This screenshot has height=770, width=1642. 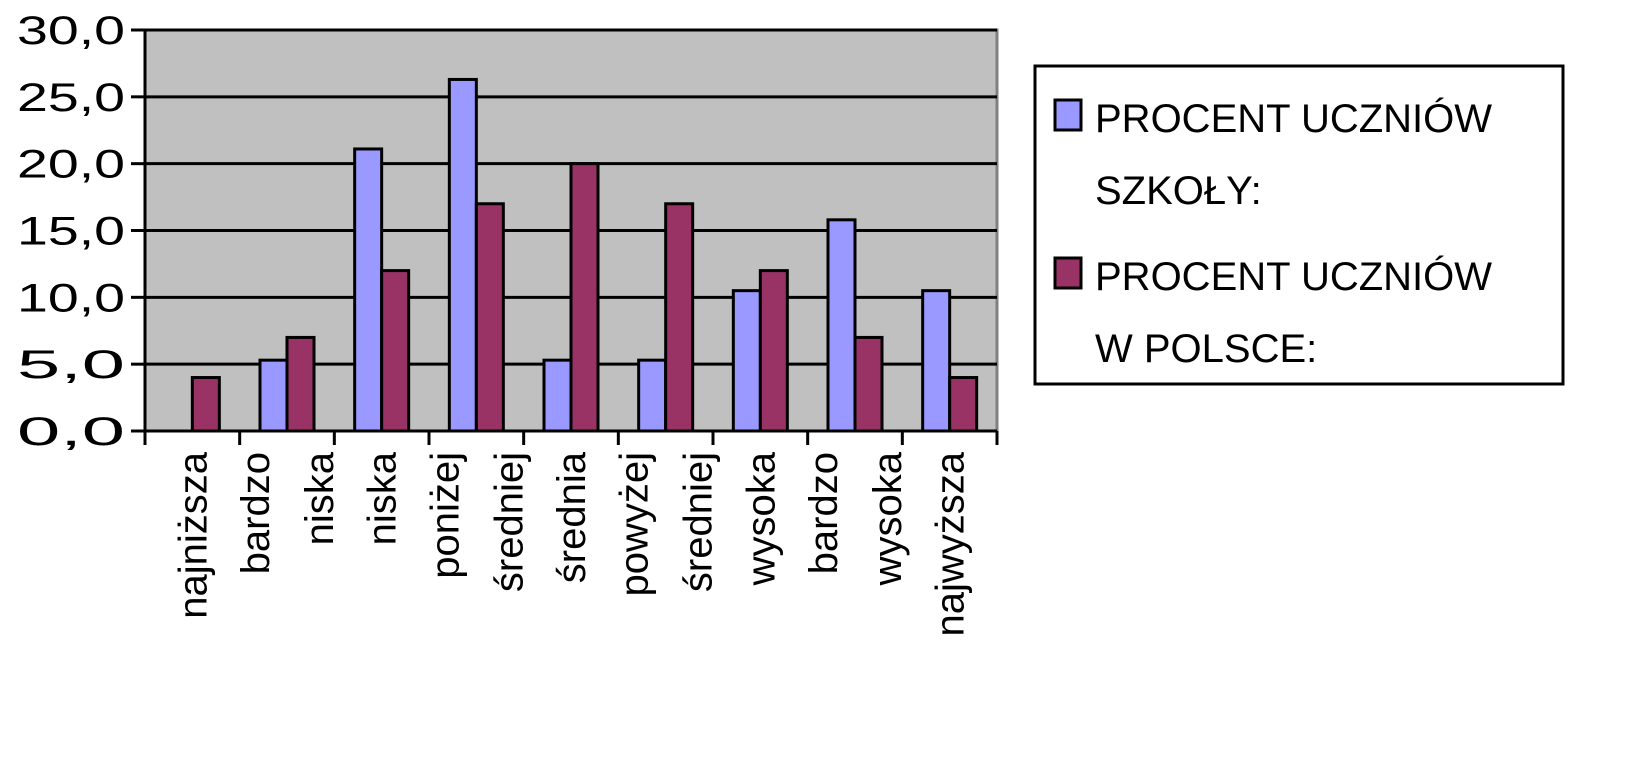 What do you see at coordinates (1293, 276) in the screenshot?
I see `legend-label-series-2: PROCENT UCZNIÓW` at bounding box center [1293, 276].